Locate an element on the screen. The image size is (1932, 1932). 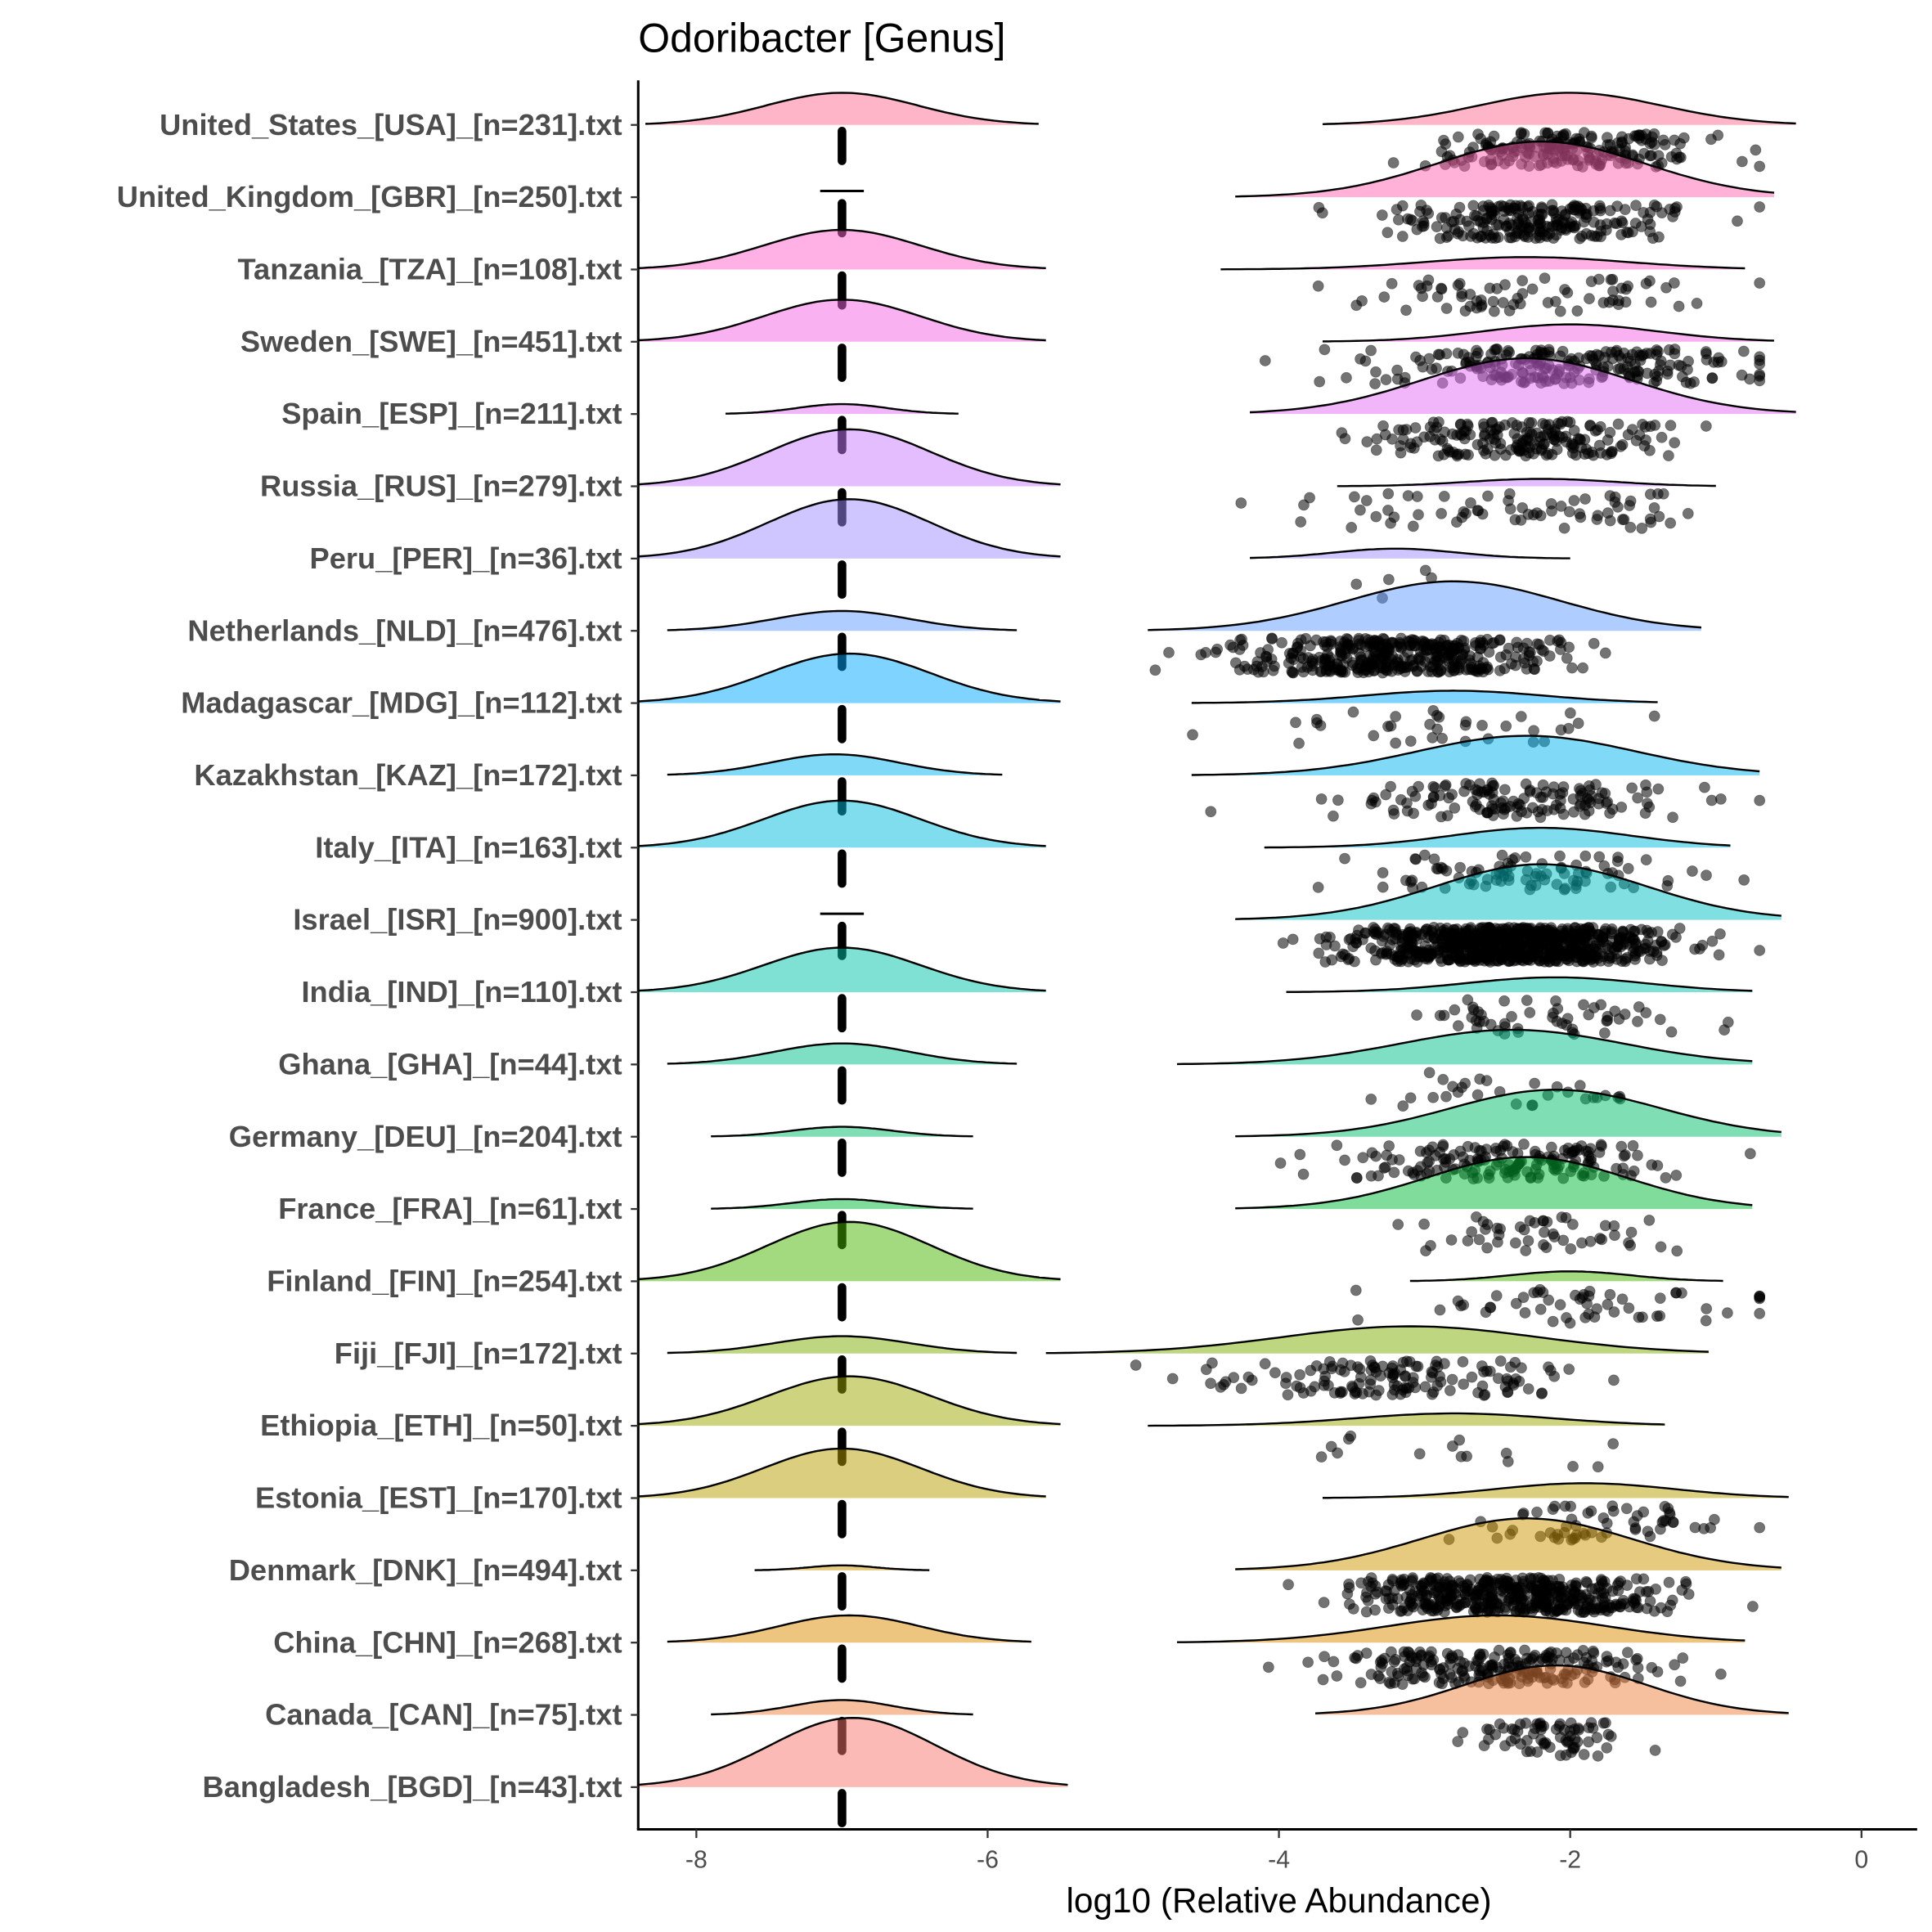
y-tick-label: Russia_[RUS]_[n=279].txt is located at coordinates (441, 486).